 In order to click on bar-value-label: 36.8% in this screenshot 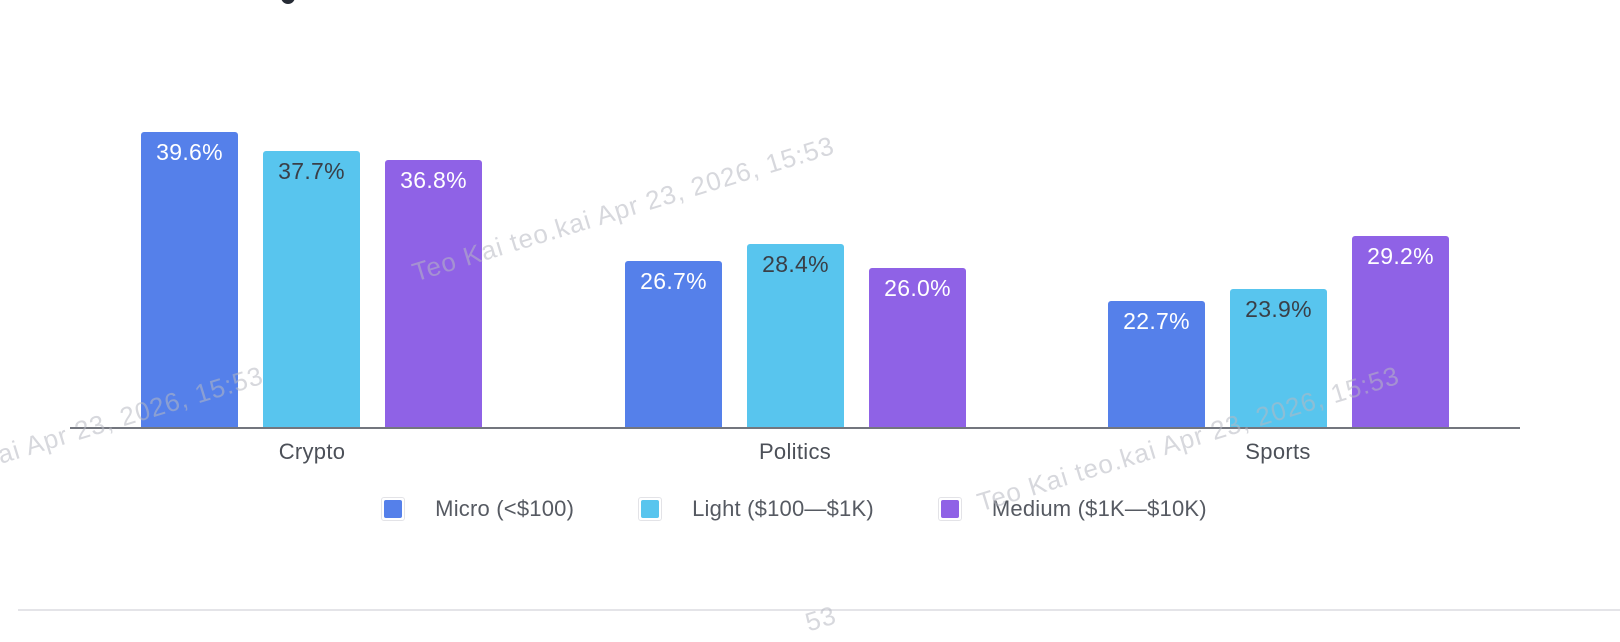, I will do `click(433, 180)`.